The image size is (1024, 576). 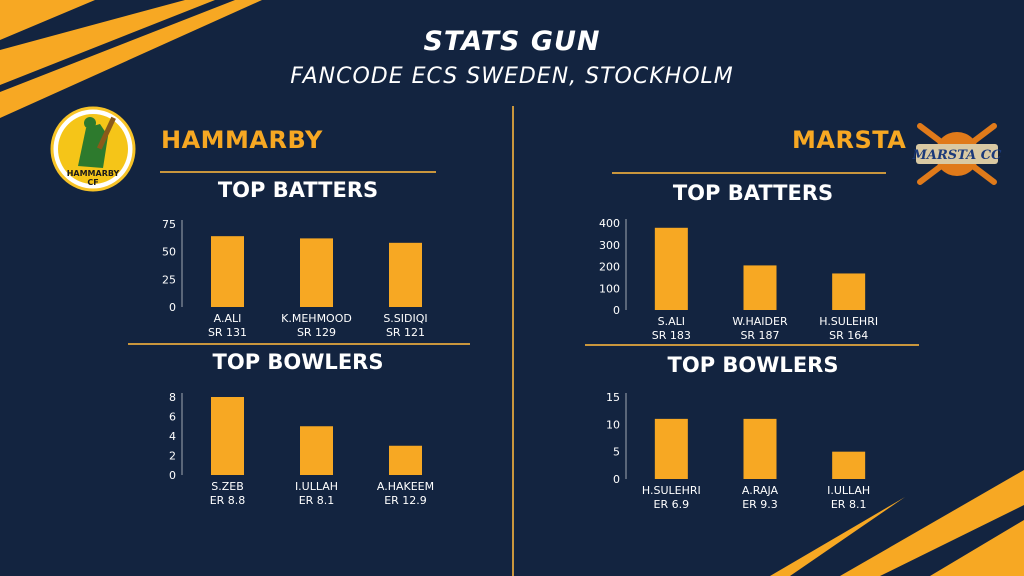 What do you see at coordinates (405, 274) in the screenshot?
I see `bar-ssidiqi` at bounding box center [405, 274].